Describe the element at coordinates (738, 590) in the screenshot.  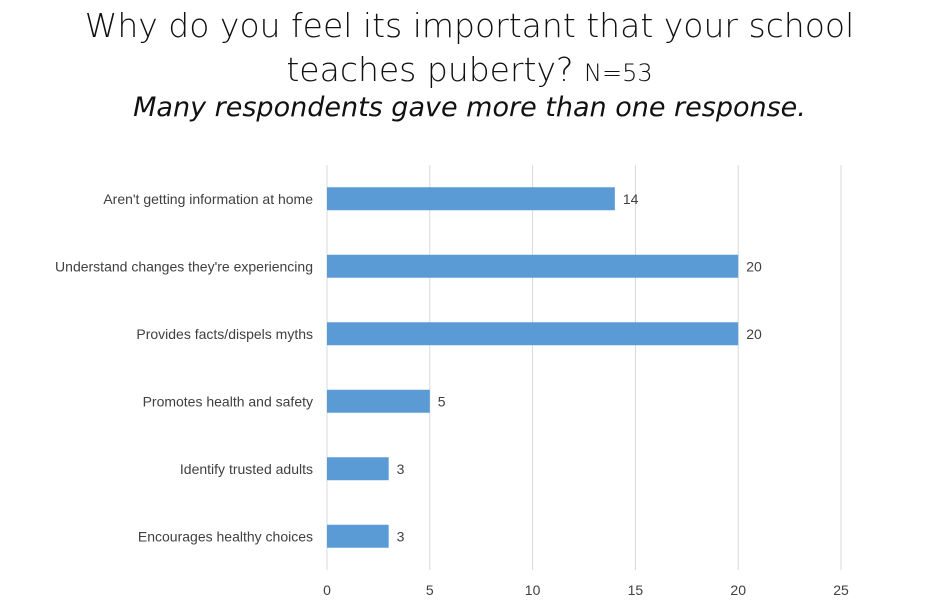
I see `x-tick-label: 20` at that location.